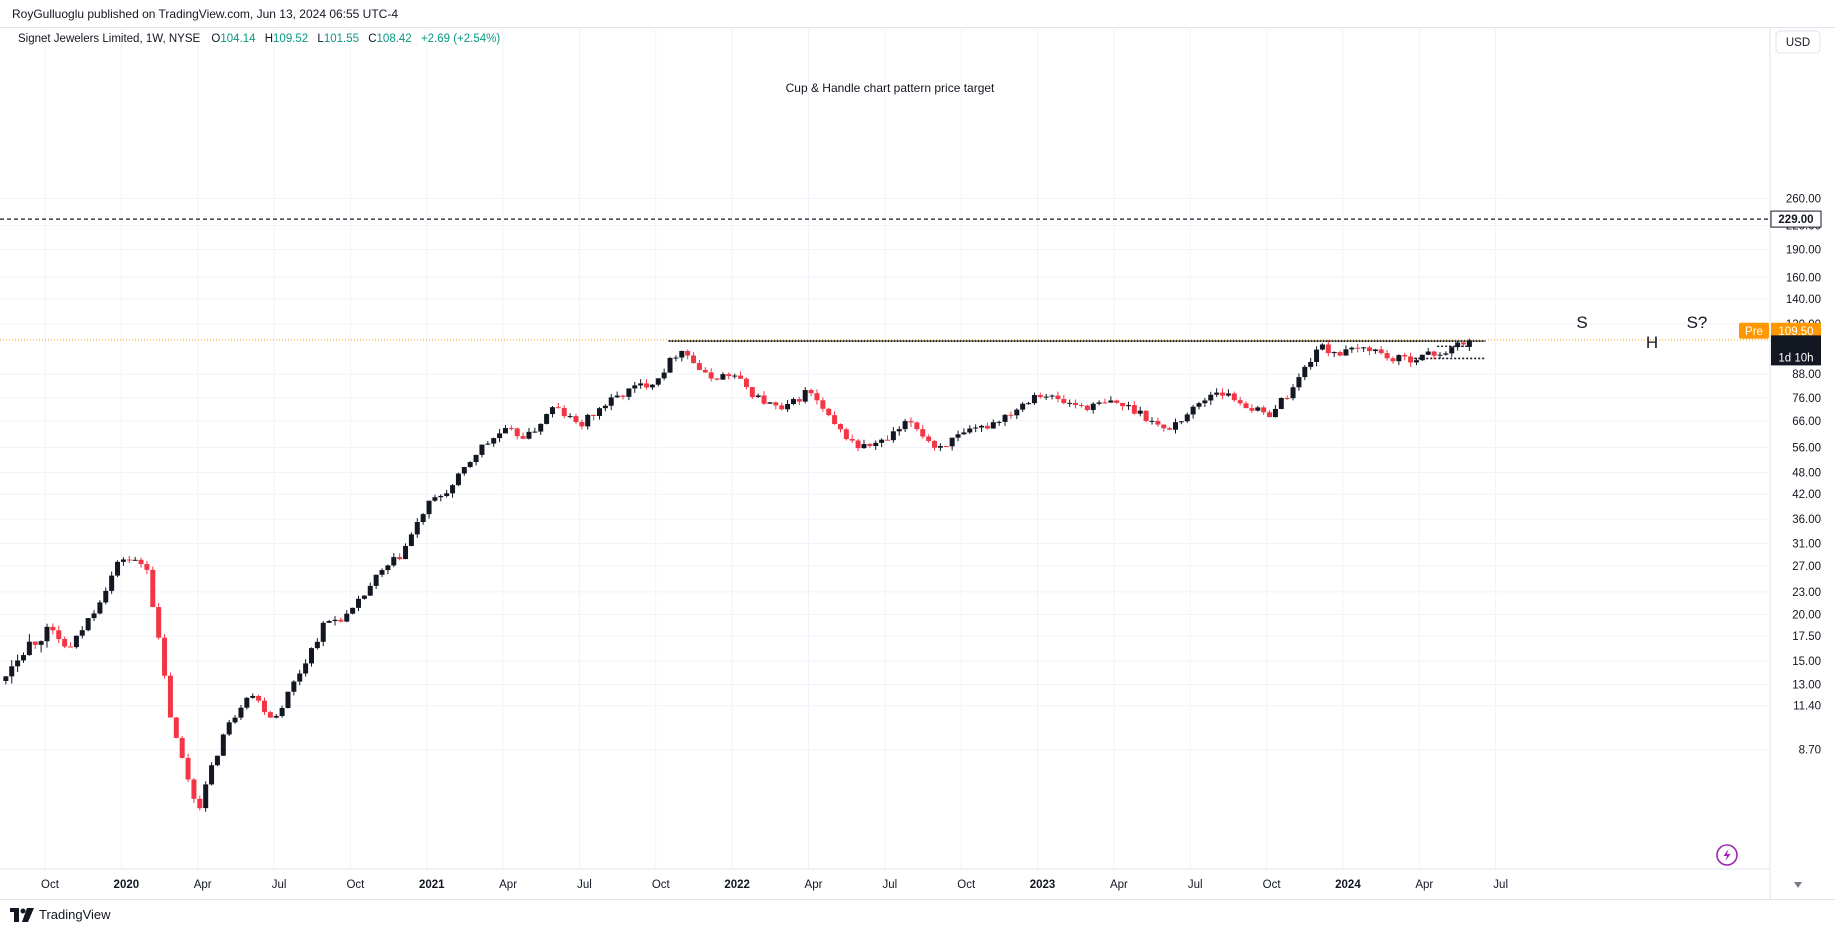  I want to click on time-tick-label: Jul, so click(584, 885).